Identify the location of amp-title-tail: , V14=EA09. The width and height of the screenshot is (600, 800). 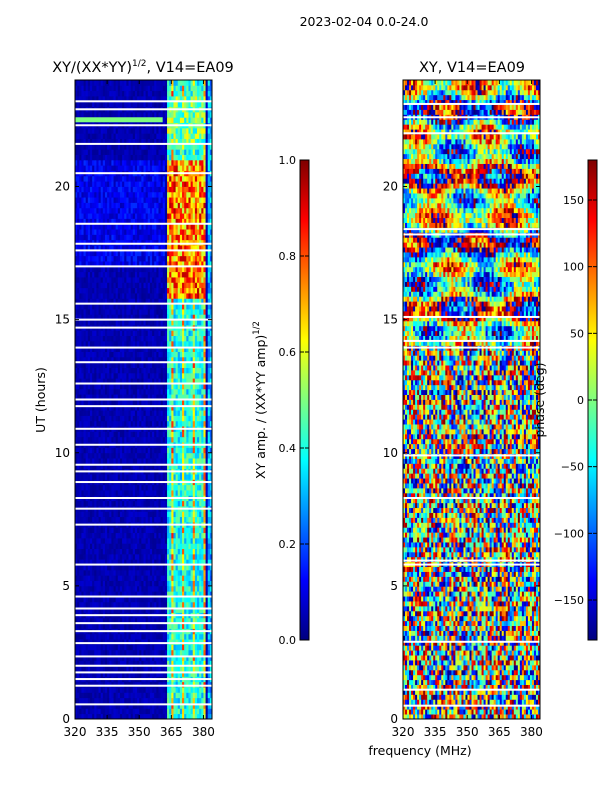
(190, 68).